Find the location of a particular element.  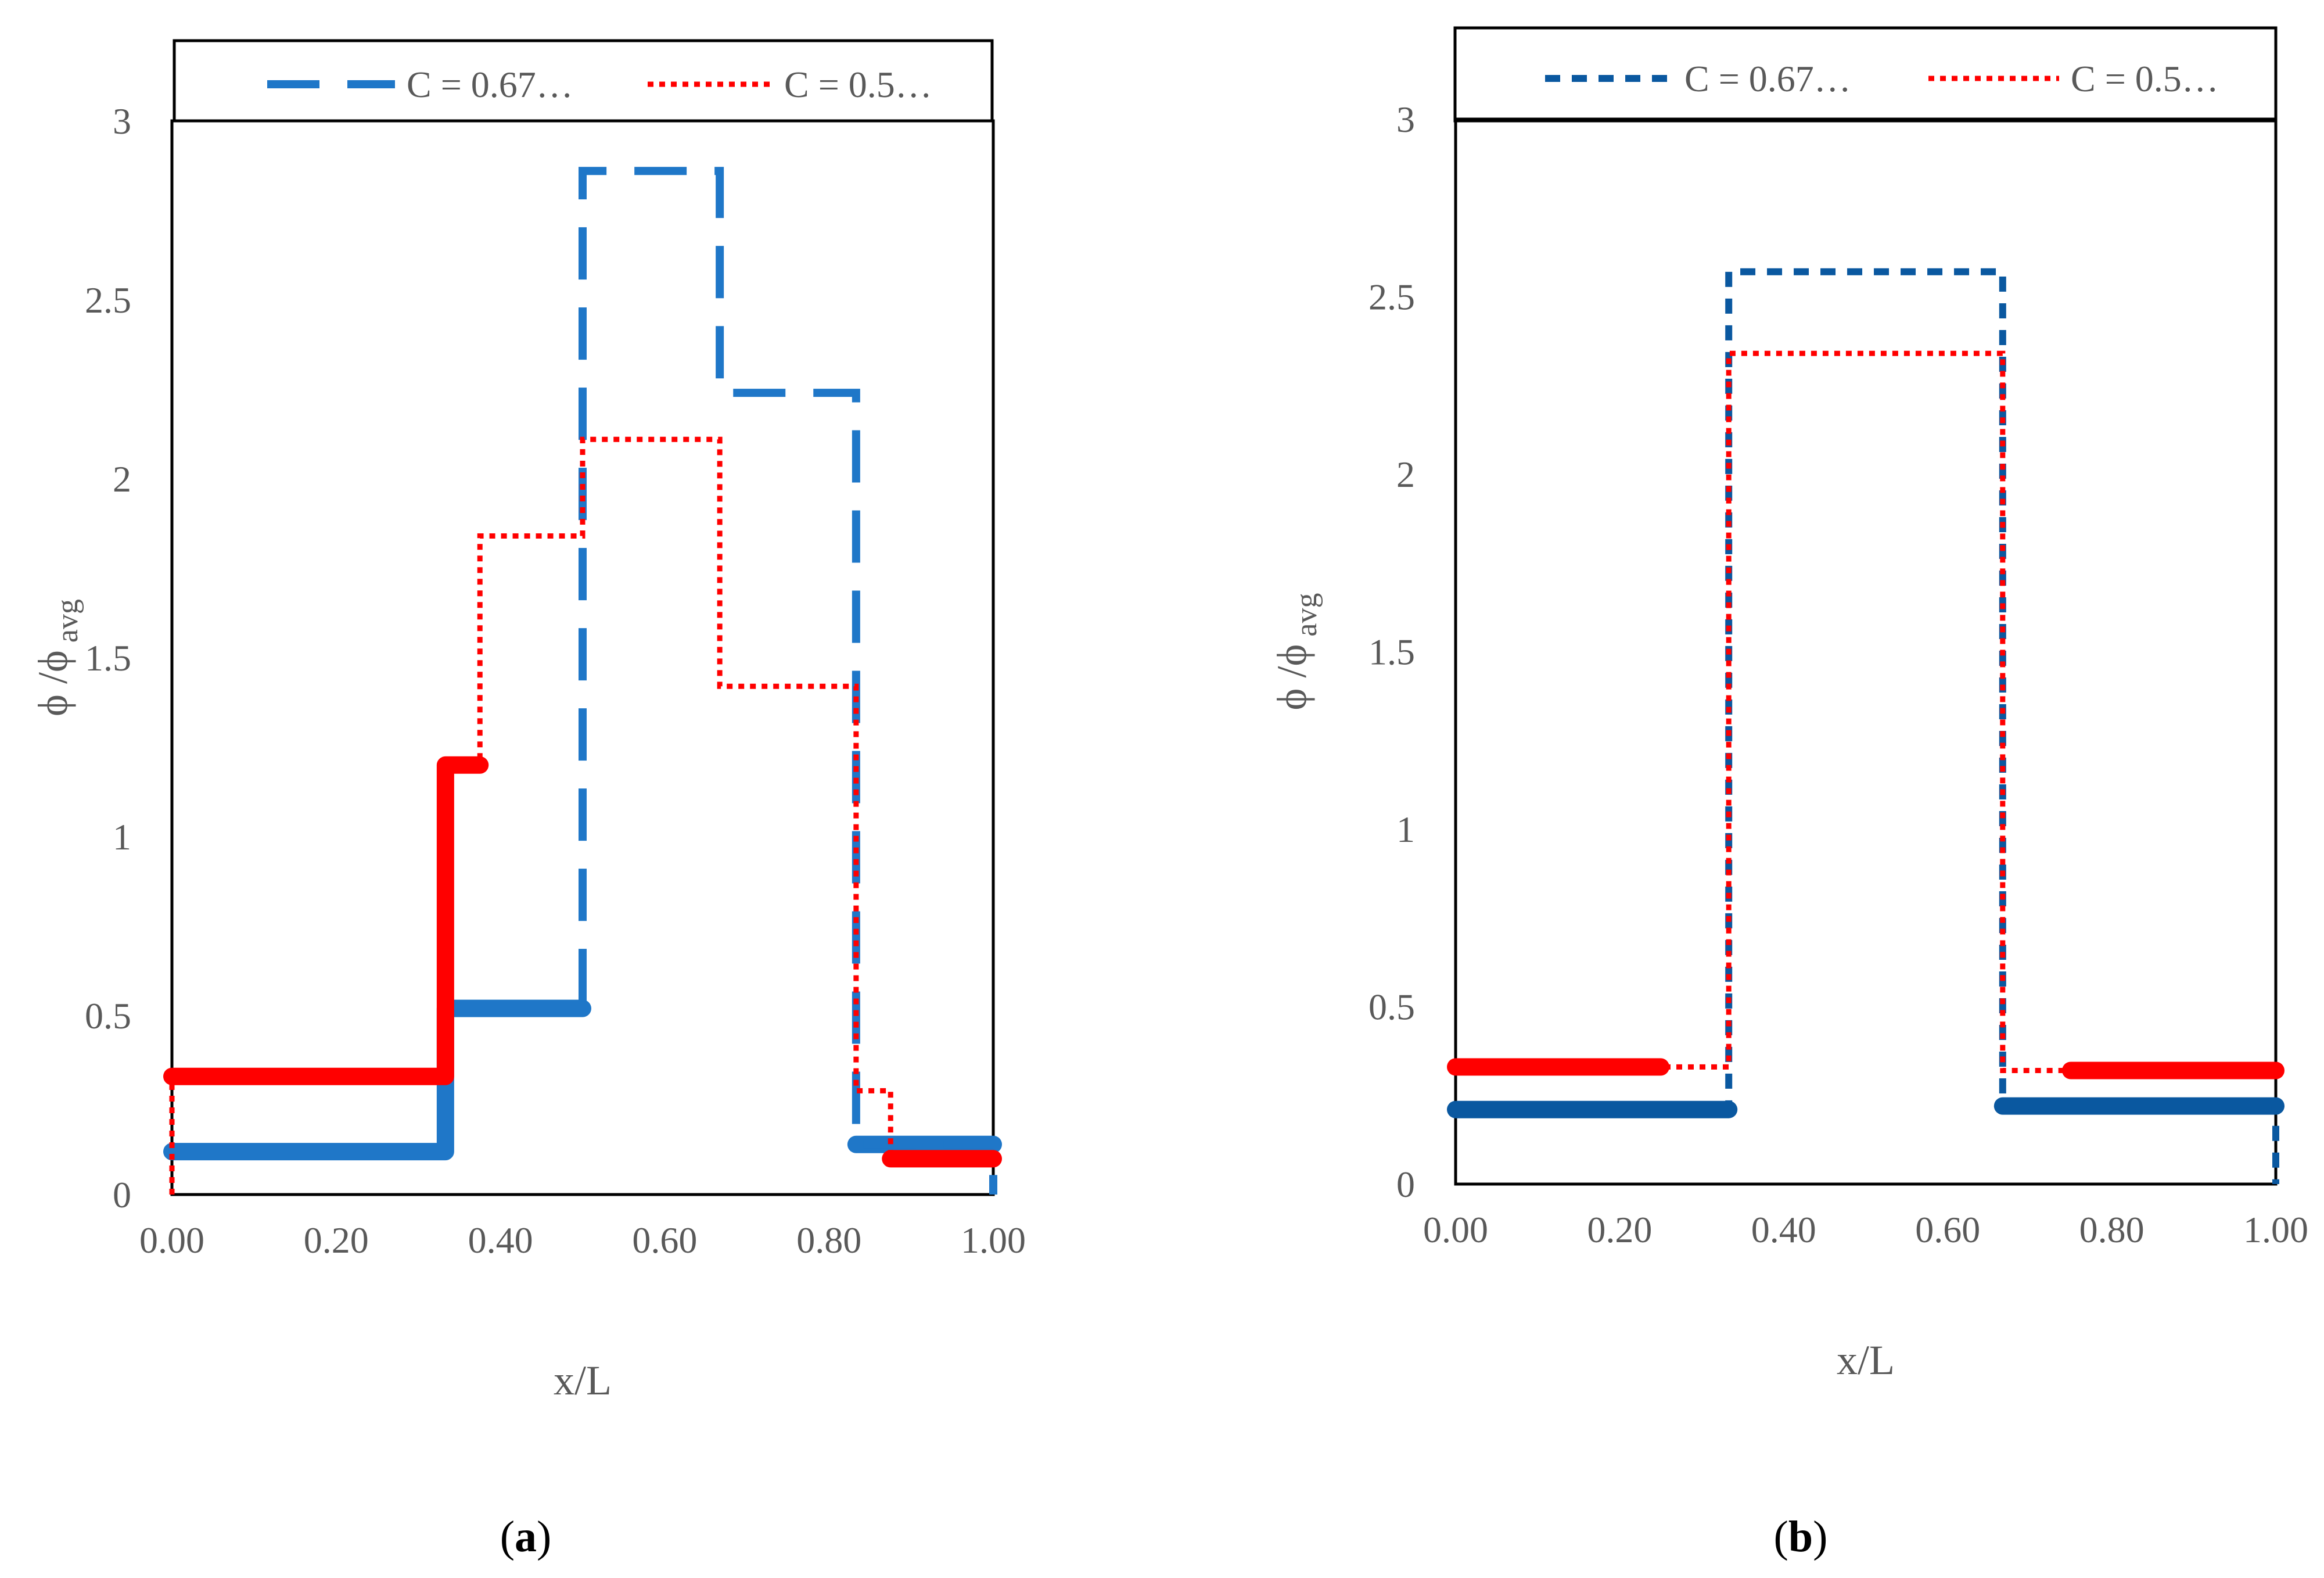

panel-caption-label: b is located at coordinates (1800, 1536).